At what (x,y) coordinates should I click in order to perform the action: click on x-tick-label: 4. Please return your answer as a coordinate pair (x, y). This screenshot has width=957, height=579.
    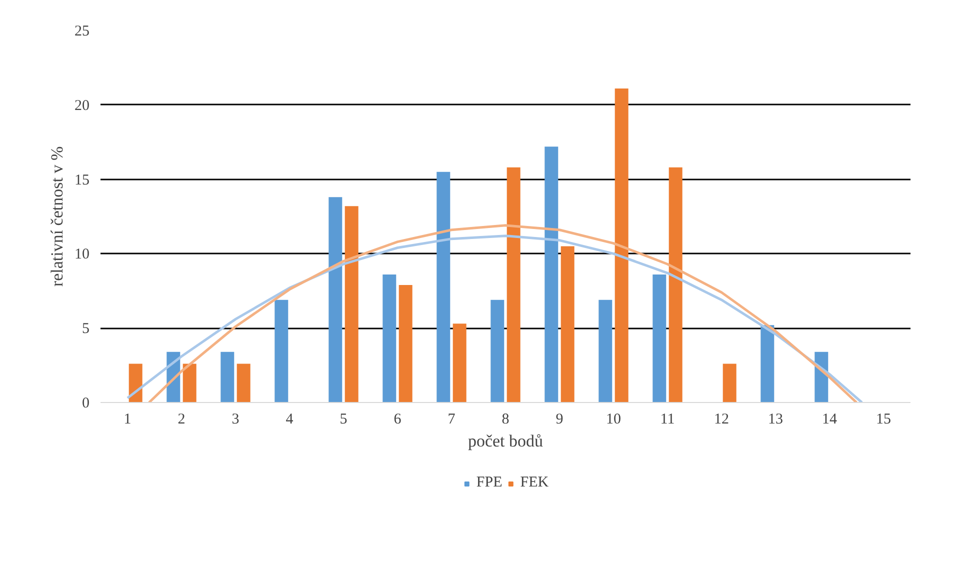
    Looking at the image, I should click on (290, 420).